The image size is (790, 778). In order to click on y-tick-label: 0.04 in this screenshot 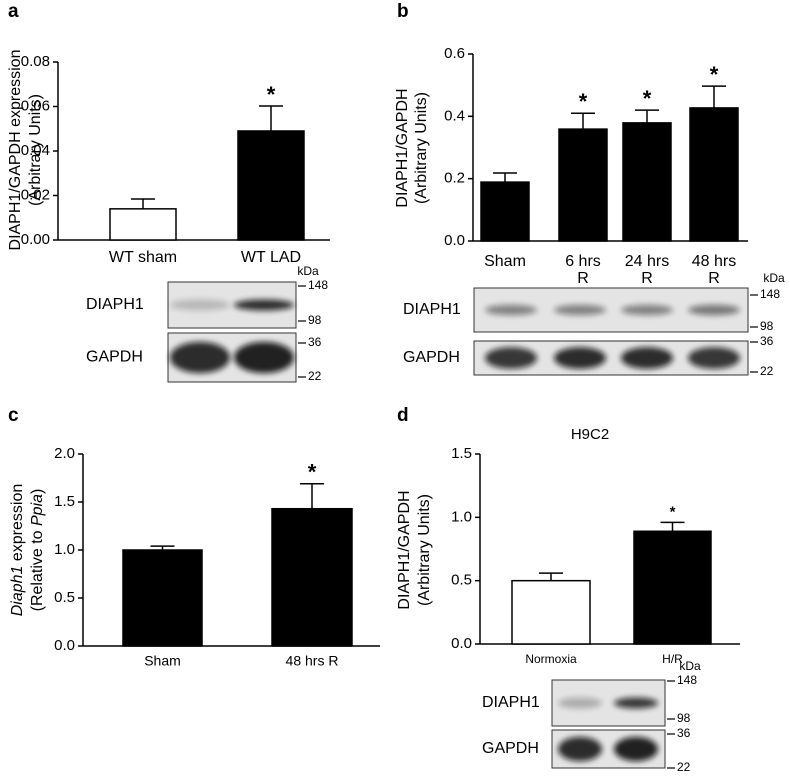, I will do `click(35, 150)`.